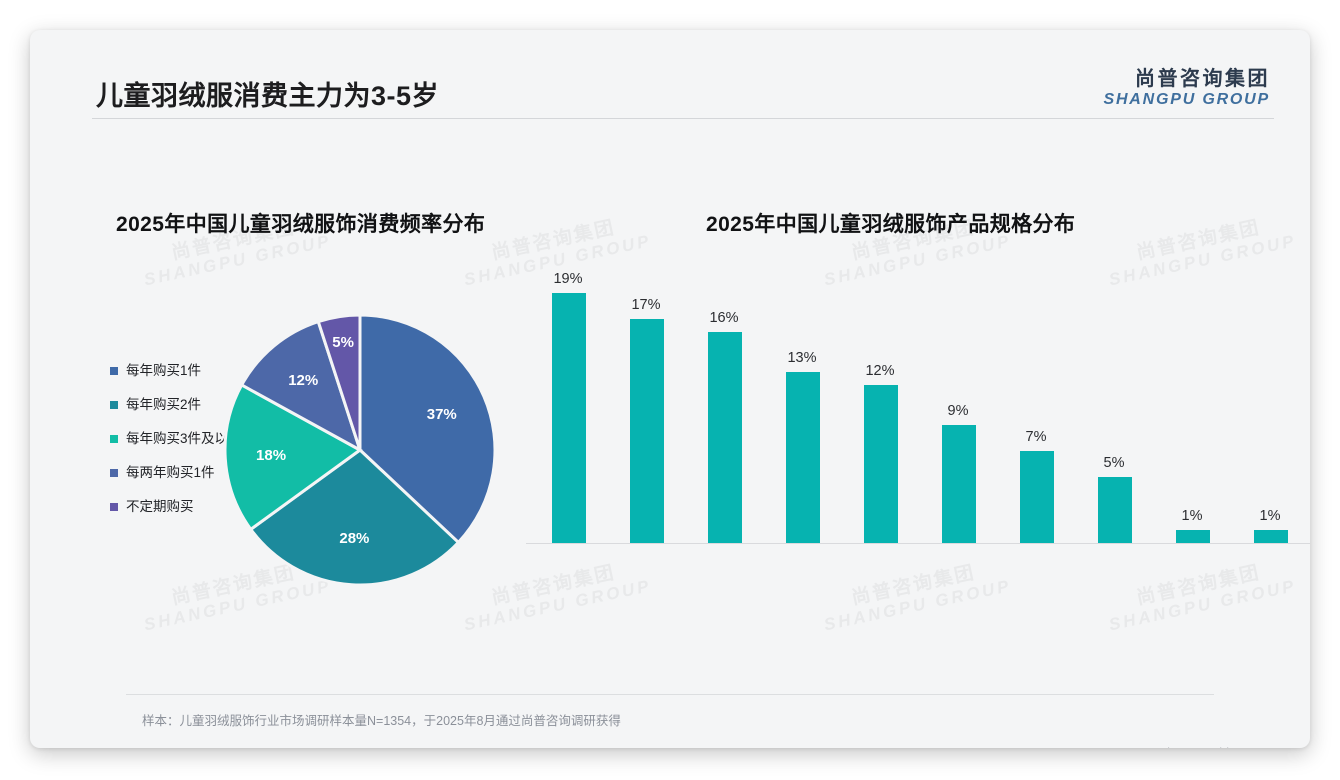 The image size is (1340, 780). What do you see at coordinates (1202, 79) in the screenshot?
I see `logo-text-cn: 尚普咨询集团` at bounding box center [1202, 79].